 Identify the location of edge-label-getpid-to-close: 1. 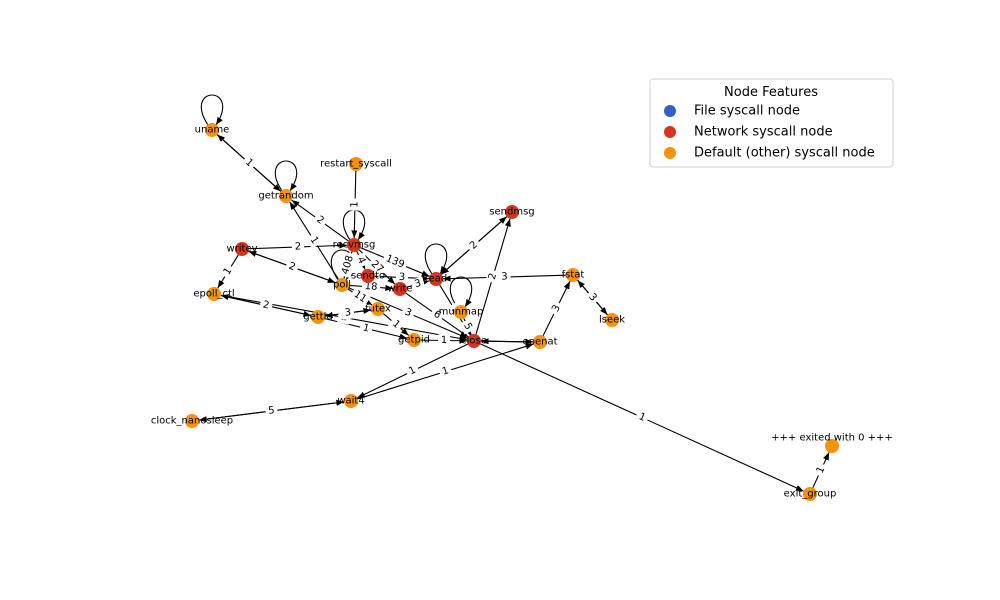
(444, 340).